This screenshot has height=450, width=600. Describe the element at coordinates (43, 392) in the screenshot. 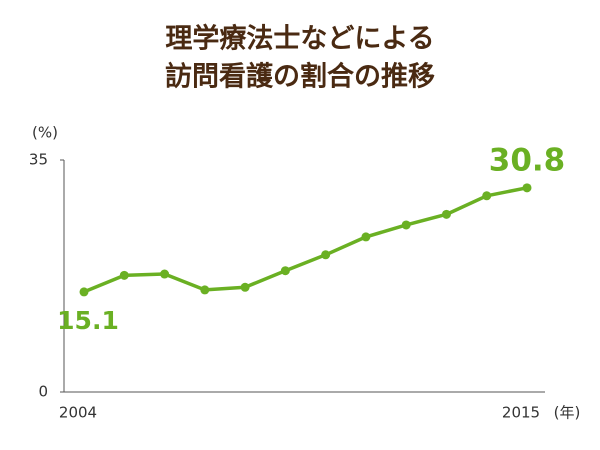

I see `y-tick-label: 0` at that location.